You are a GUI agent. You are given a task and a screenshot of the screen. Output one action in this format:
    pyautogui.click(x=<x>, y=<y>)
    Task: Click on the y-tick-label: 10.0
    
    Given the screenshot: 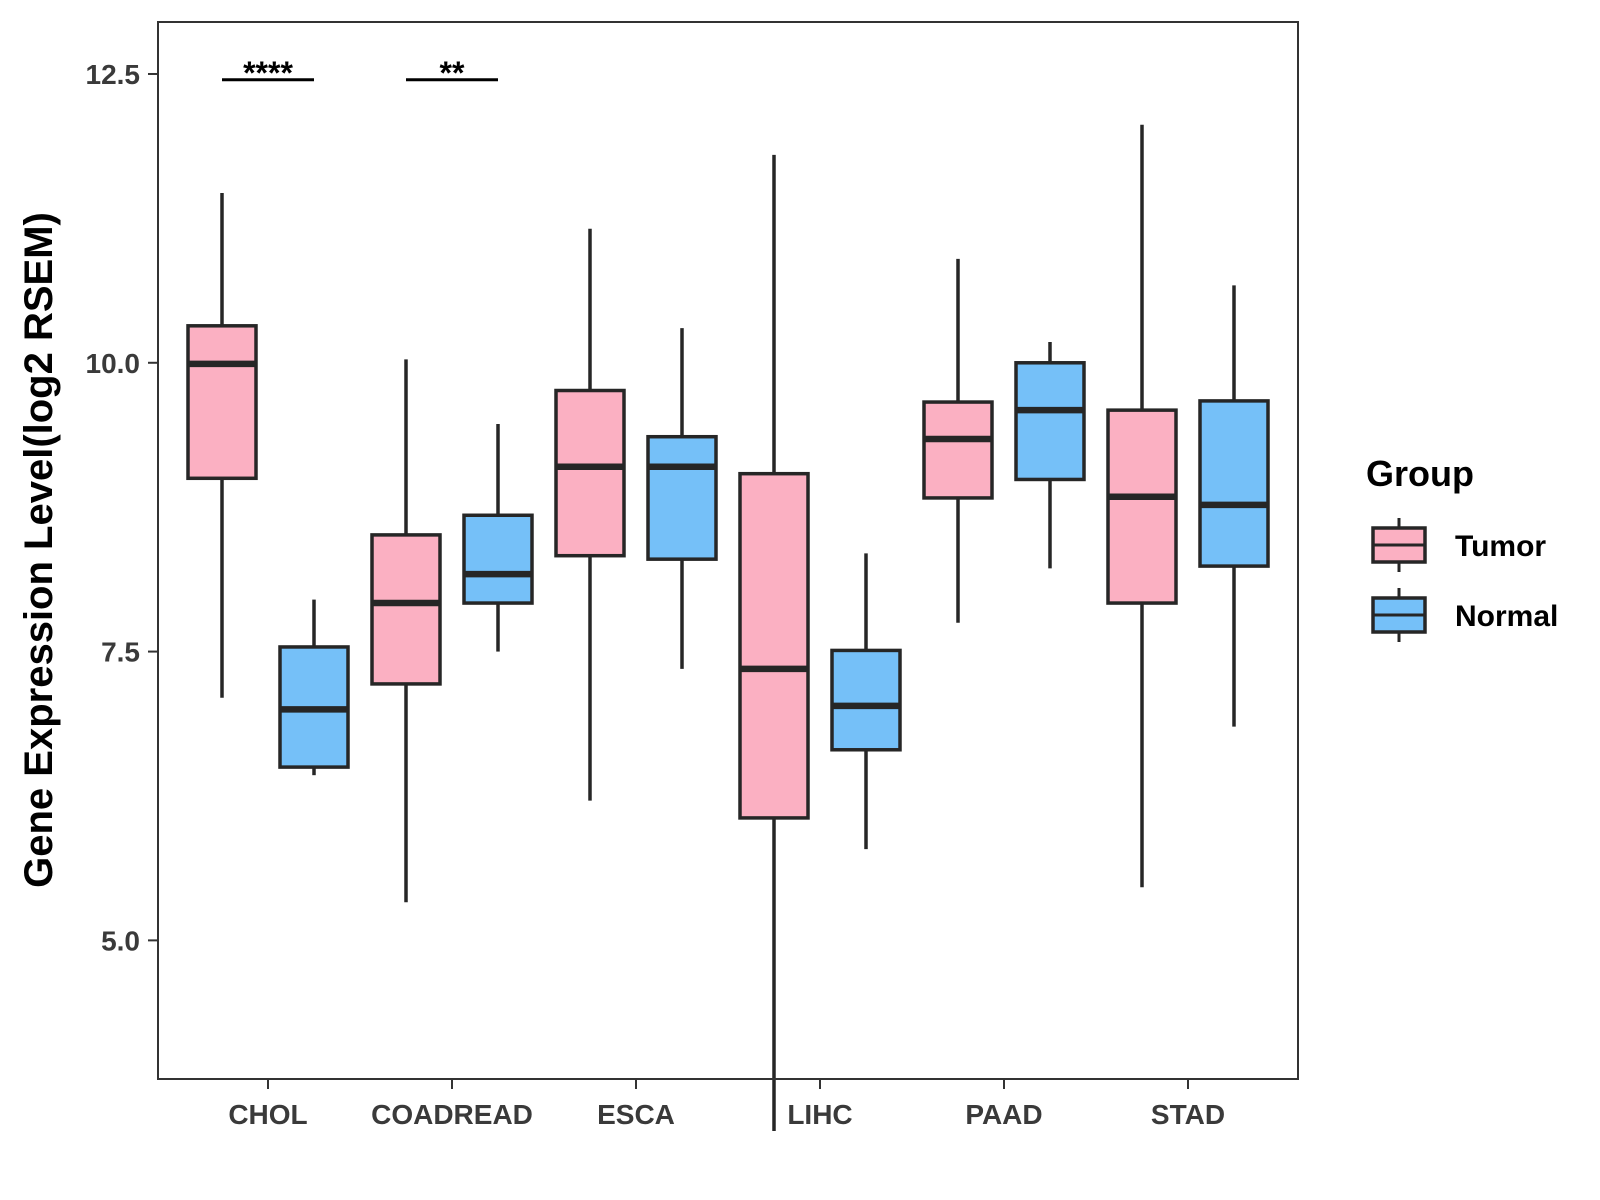 What is the action you would take?
    pyautogui.click(x=113, y=363)
    